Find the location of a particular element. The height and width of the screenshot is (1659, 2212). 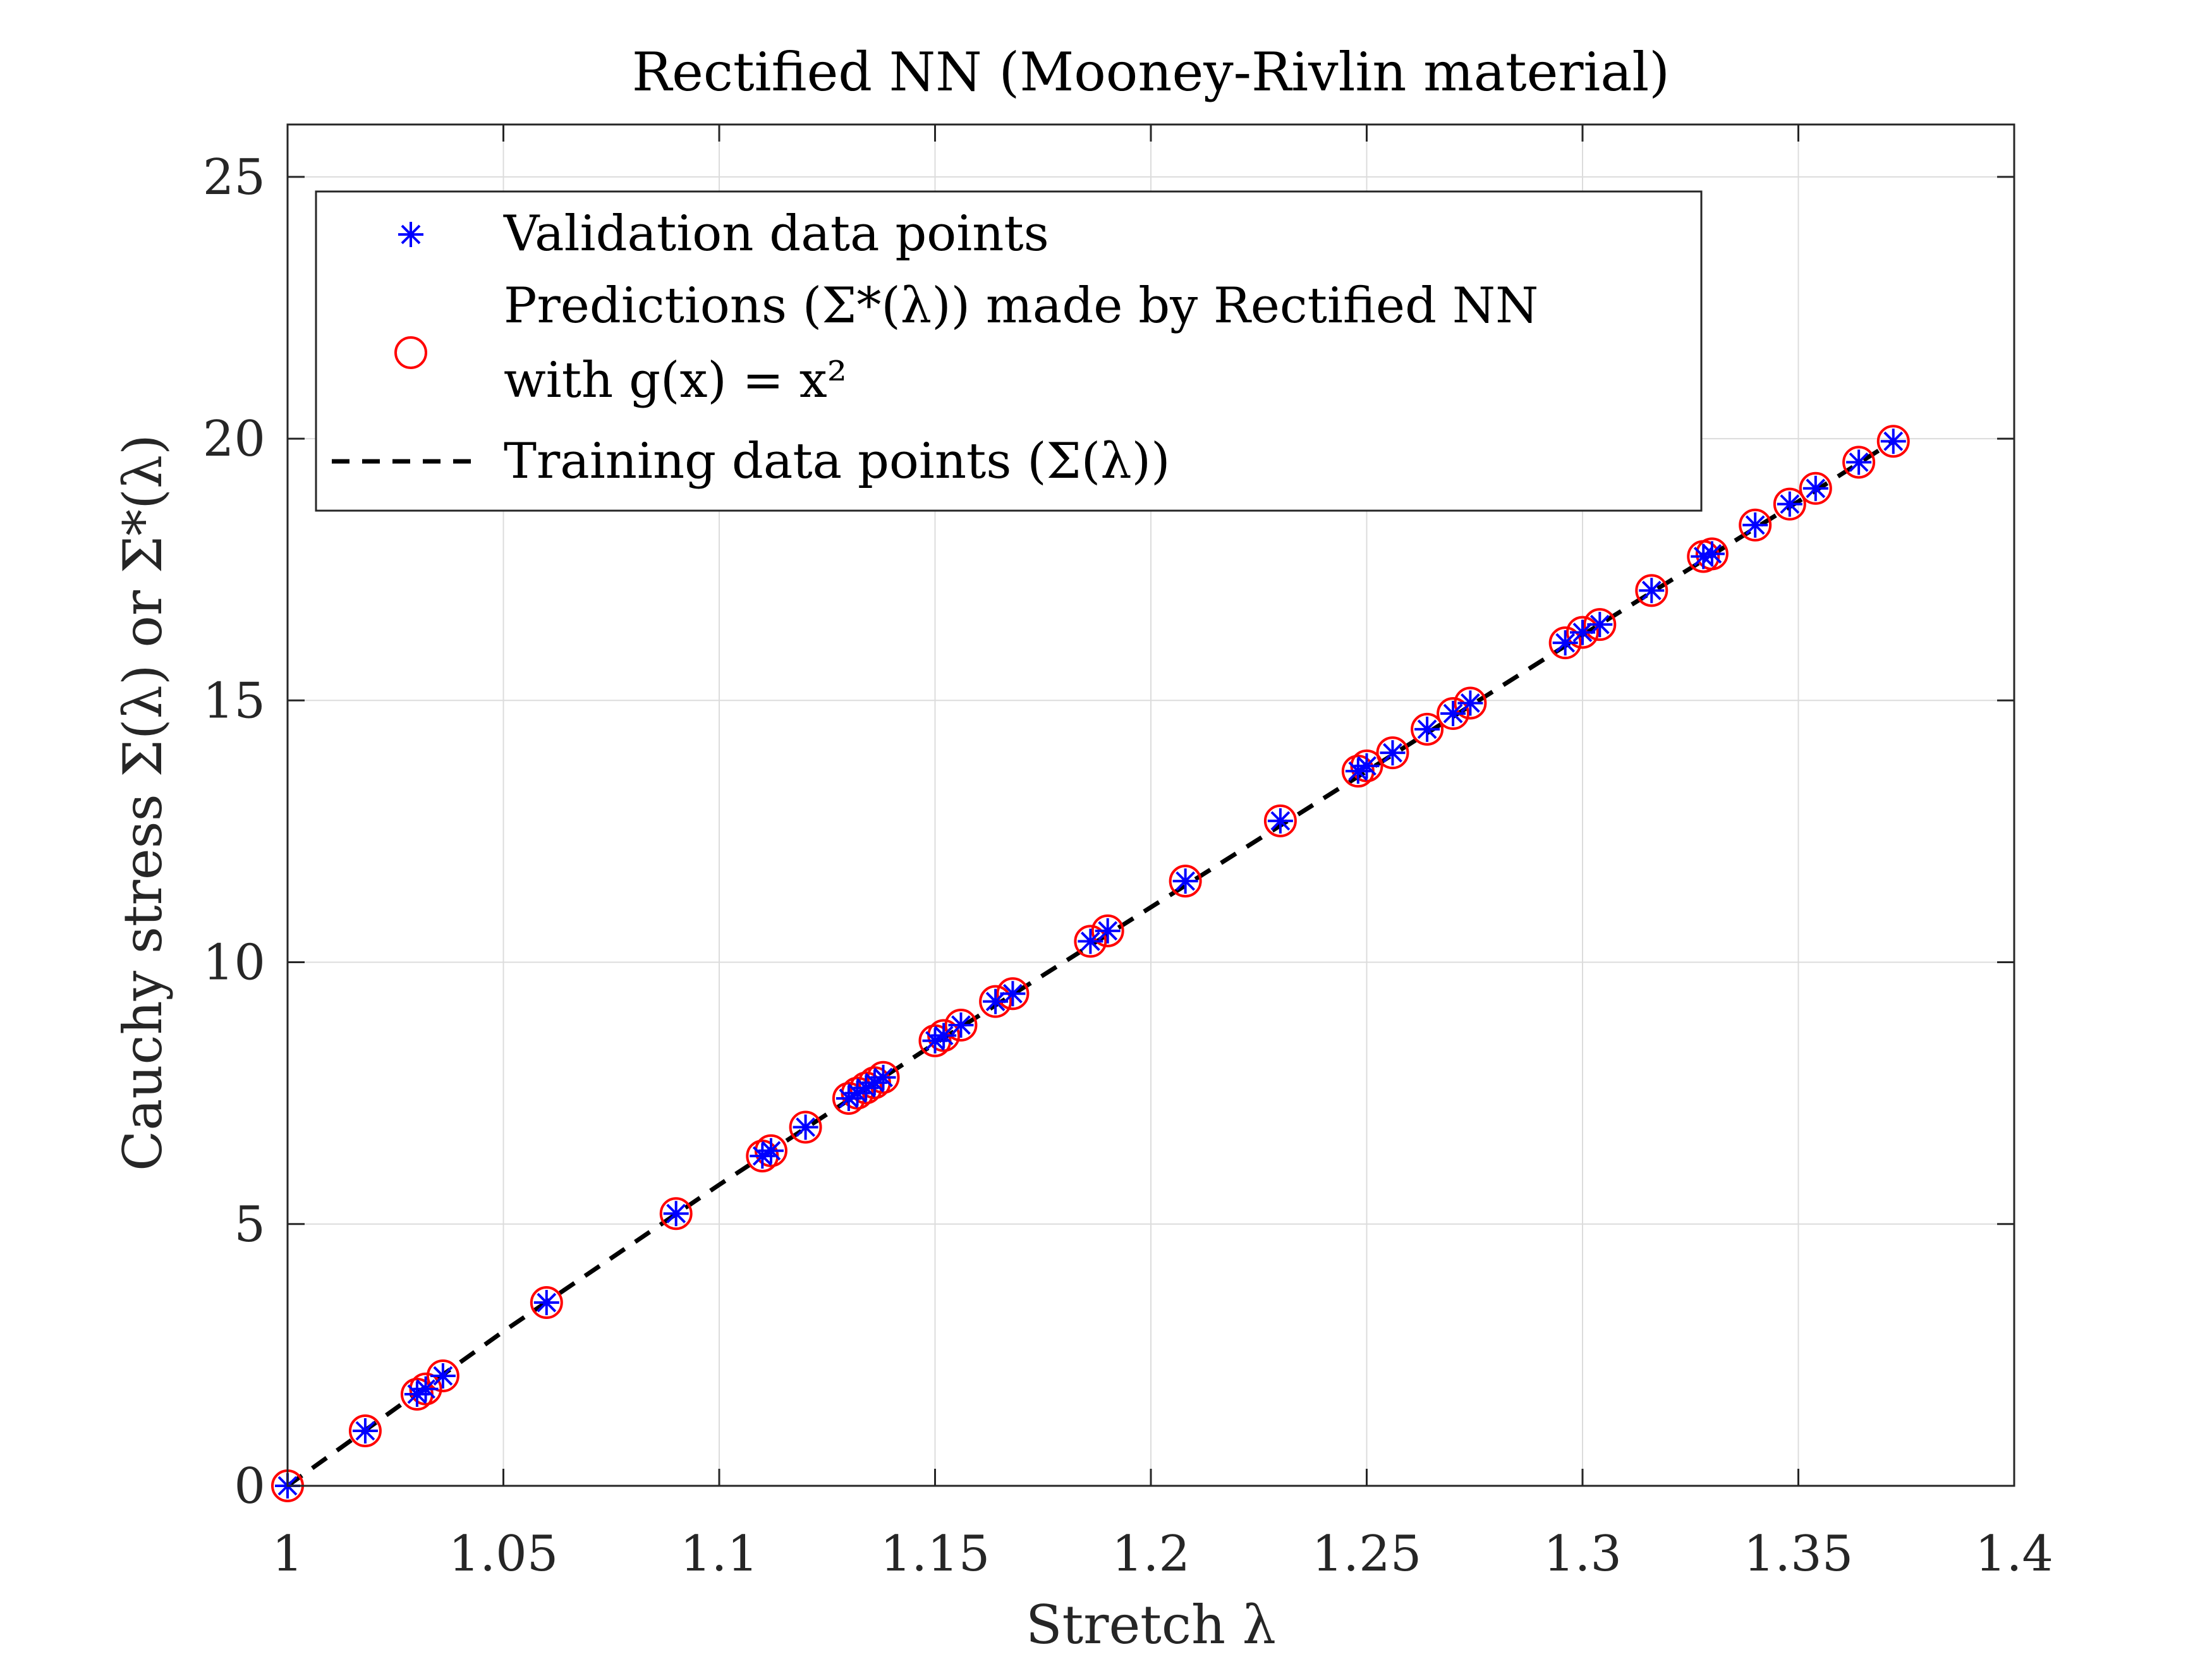

x-tick-label: 1 is located at coordinates (287, 1555).